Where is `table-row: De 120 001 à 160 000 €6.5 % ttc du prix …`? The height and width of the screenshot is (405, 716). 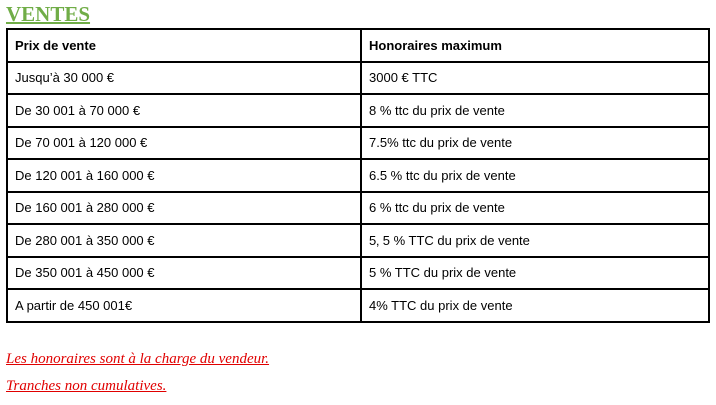
table-row: De 120 001 à 160 000 €6.5 % ttc du prix … is located at coordinates (358, 175).